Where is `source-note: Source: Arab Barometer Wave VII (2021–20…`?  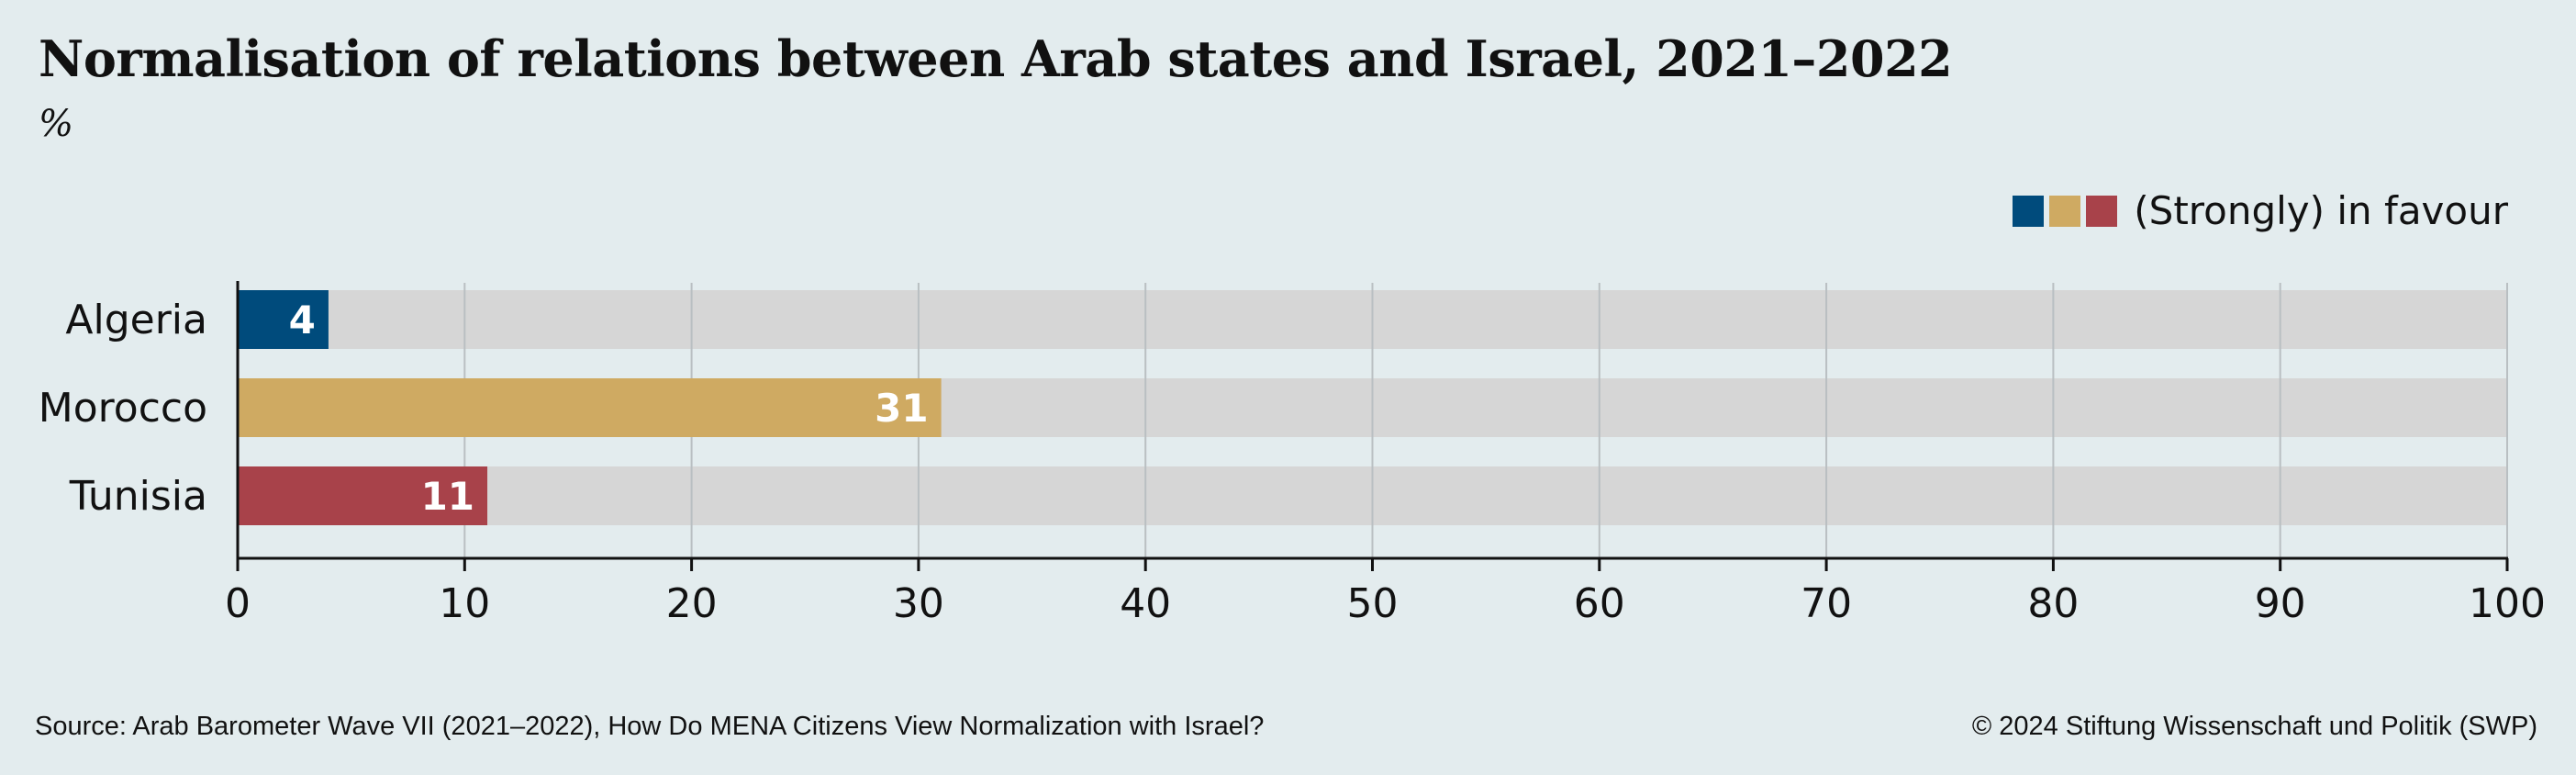
source-note: Source: Arab Barometer Wave VII (2021–20… is located at coordinates (650, 727).